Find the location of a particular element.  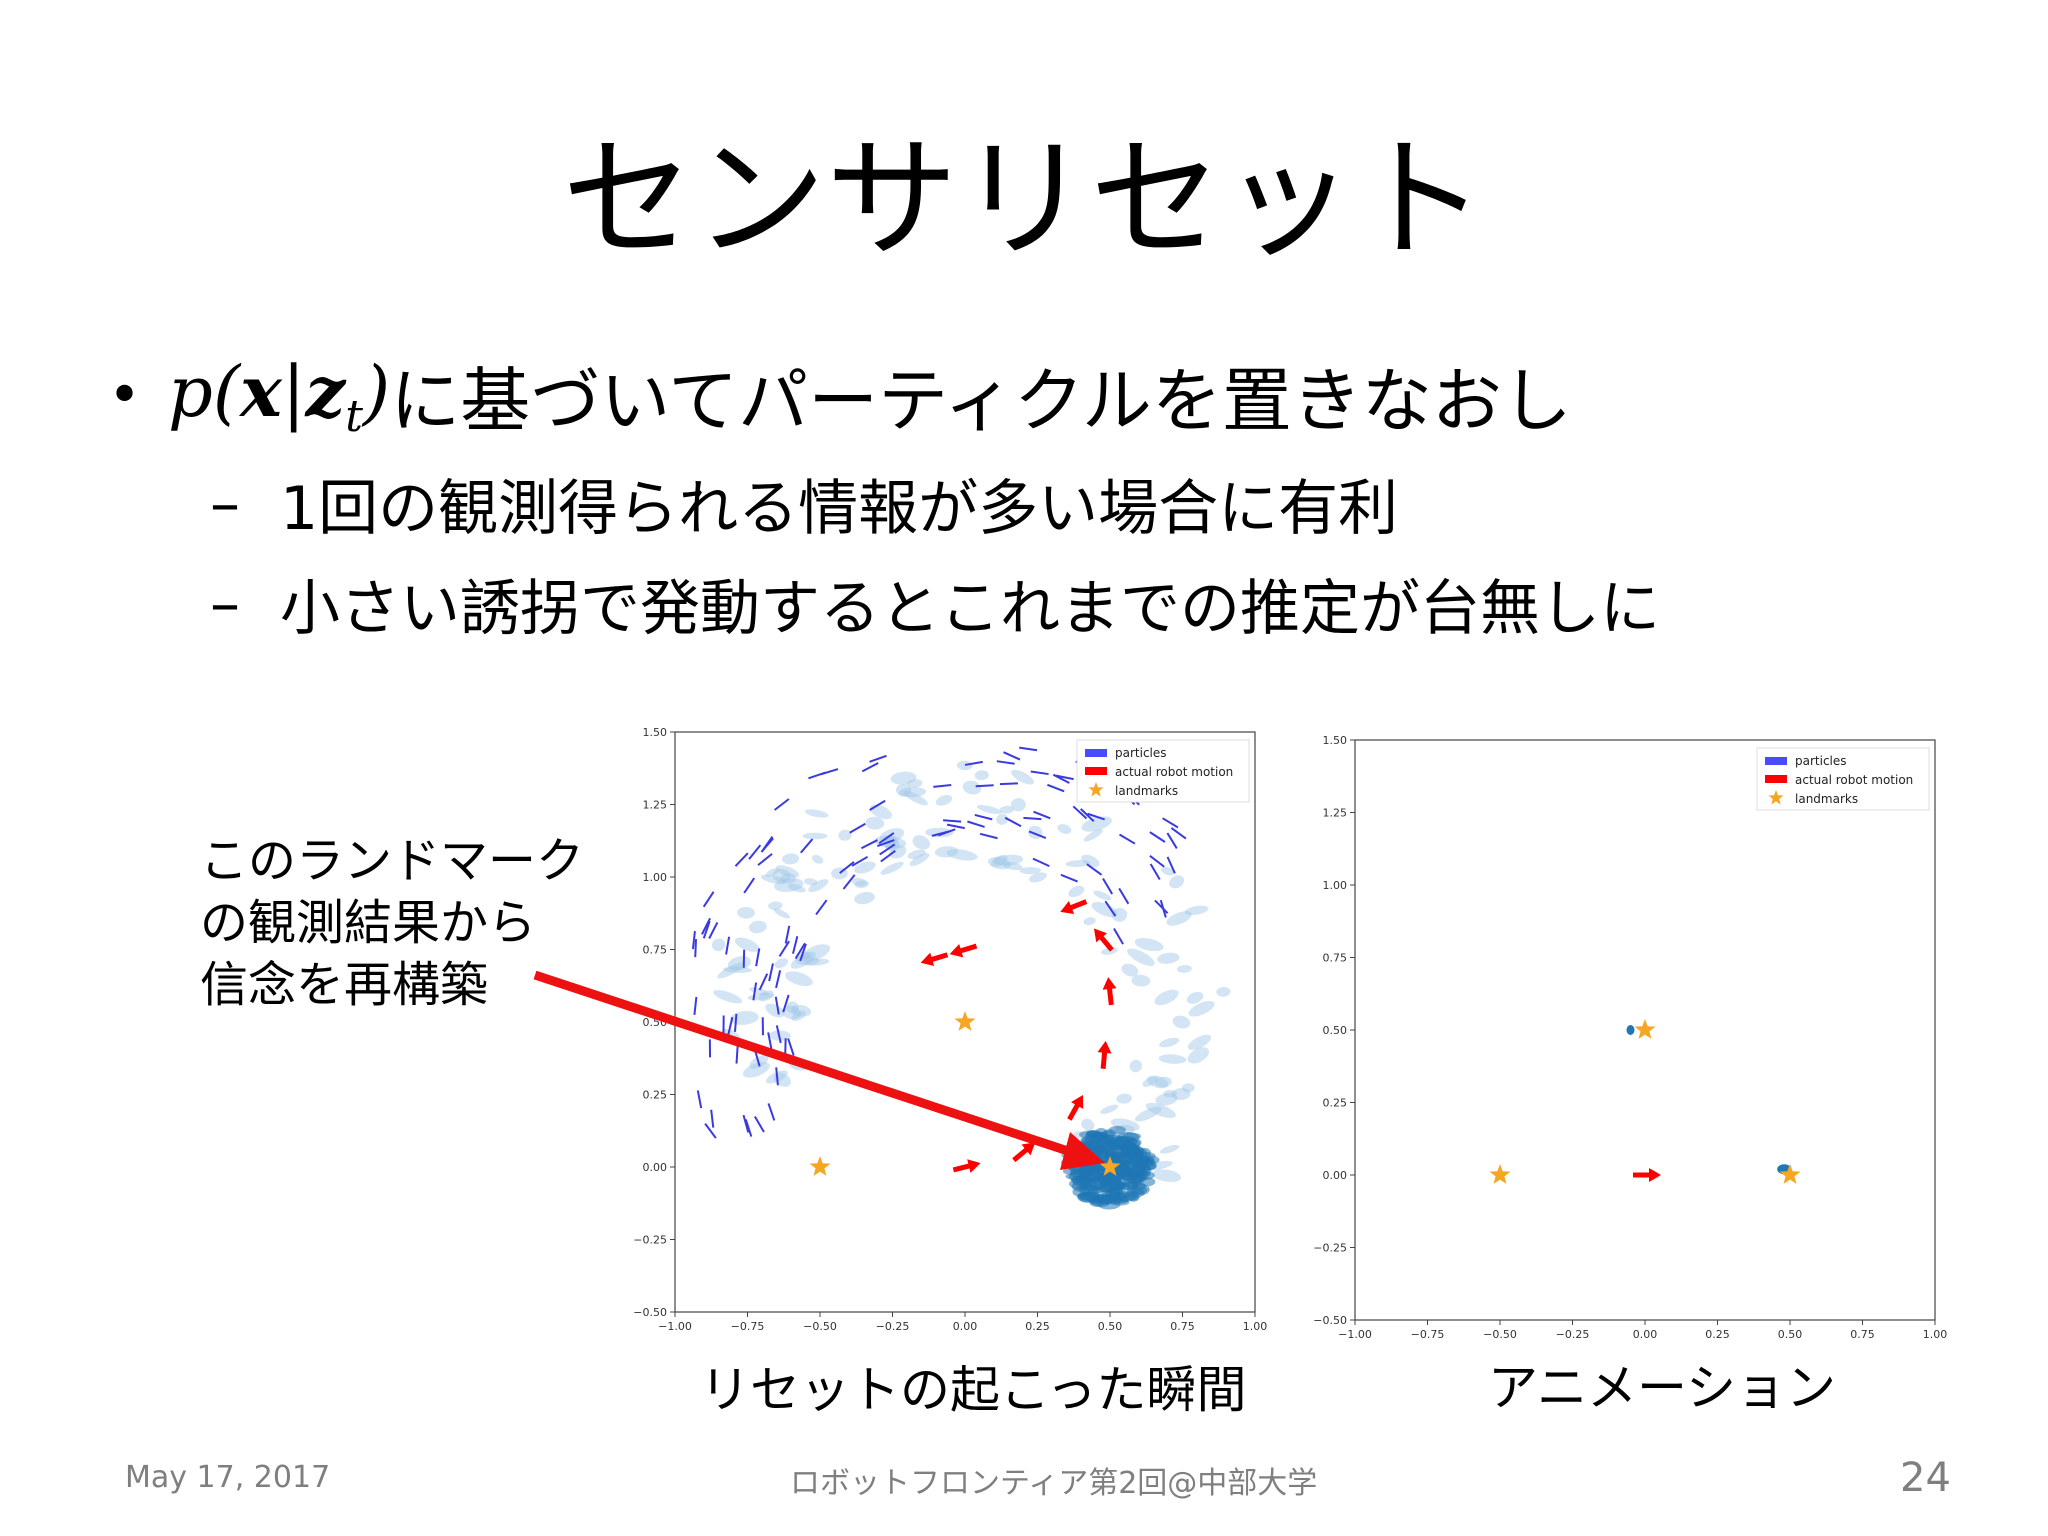

main-bullet-text: に基づいてパーティクルを置きなおし is located at coordinates (981, 401).